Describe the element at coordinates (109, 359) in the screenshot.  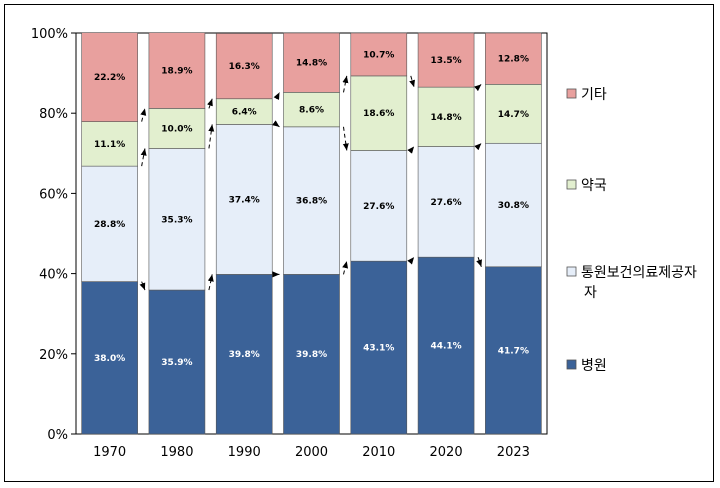
I see `data-label: 38.0%` at that location.